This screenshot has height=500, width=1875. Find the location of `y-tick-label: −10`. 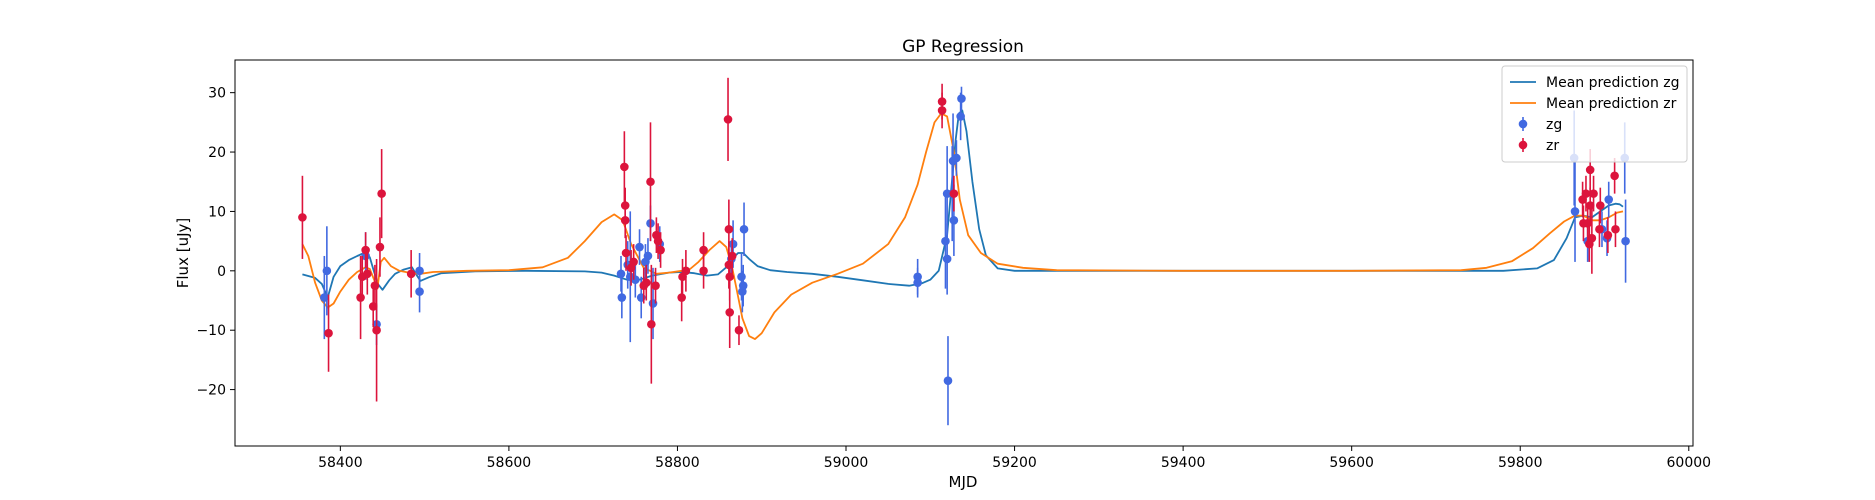

y-tick-label: −10 is located at coordinates (211, 331).